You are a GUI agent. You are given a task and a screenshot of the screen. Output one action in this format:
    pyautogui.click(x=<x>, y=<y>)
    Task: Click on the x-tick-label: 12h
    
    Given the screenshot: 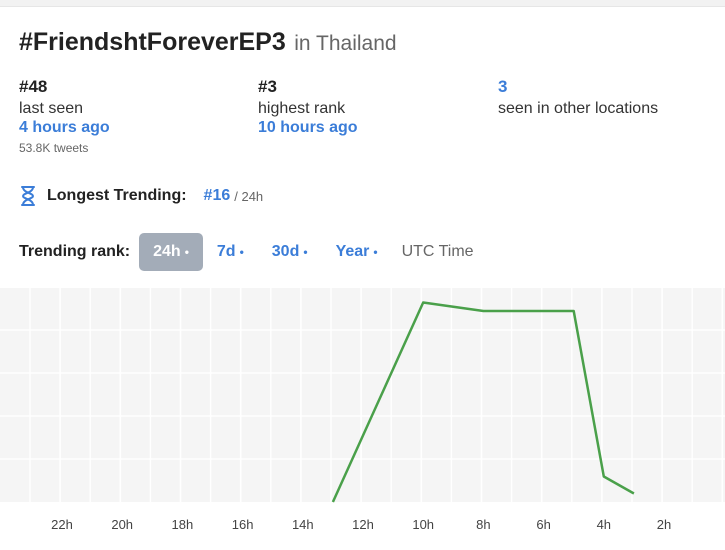 What is the action you would take?
    pyautogui.click(x=363, y=524)
    